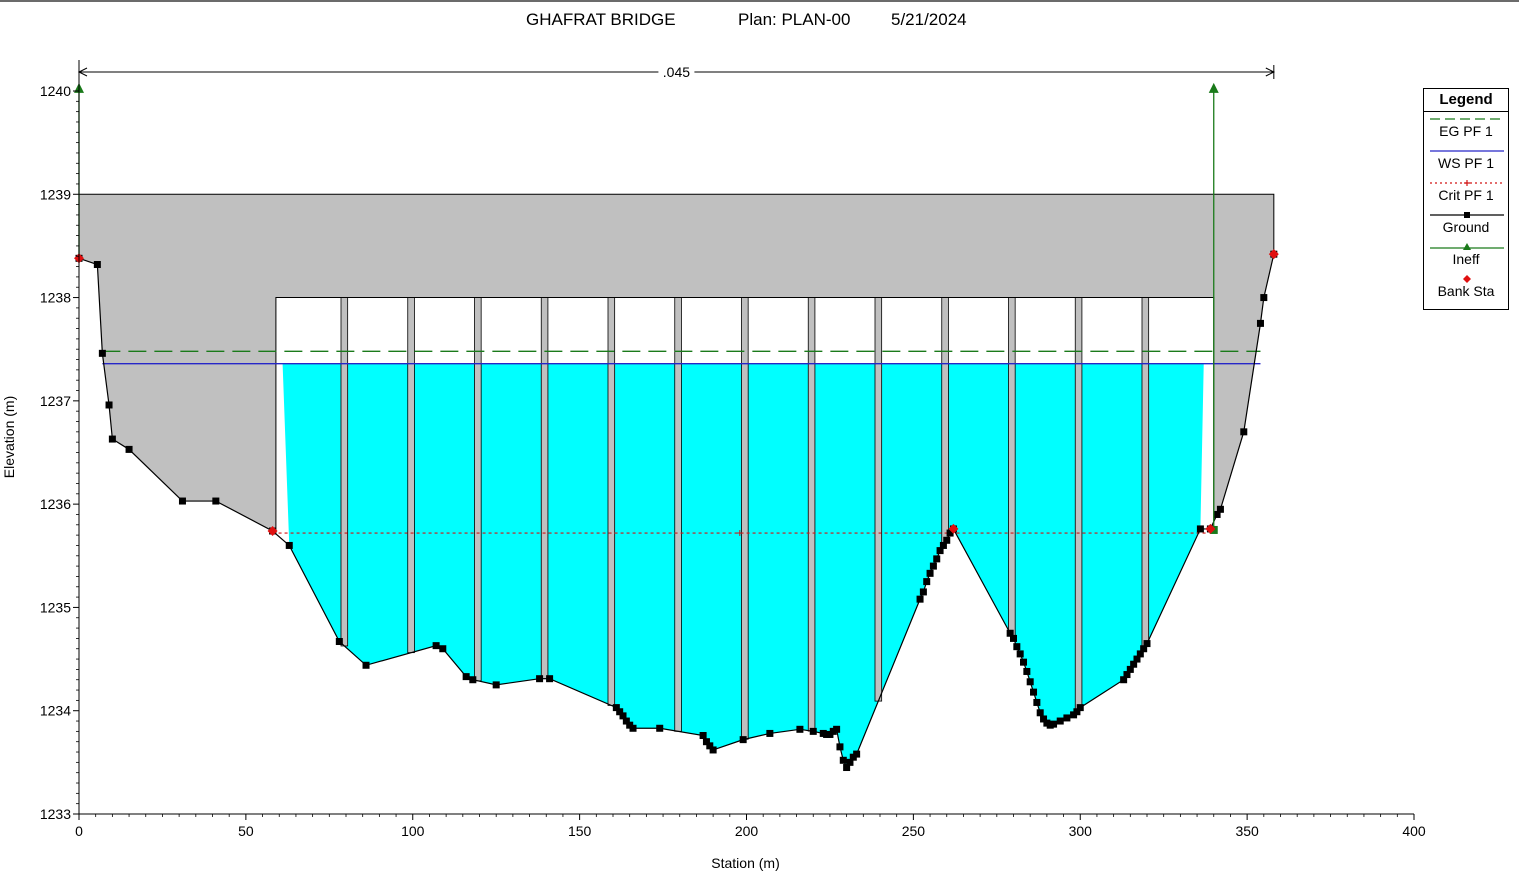  Describe the element at coordinates (1466, 99) in the screenshot. I see `legend-title: Legend` at that location.